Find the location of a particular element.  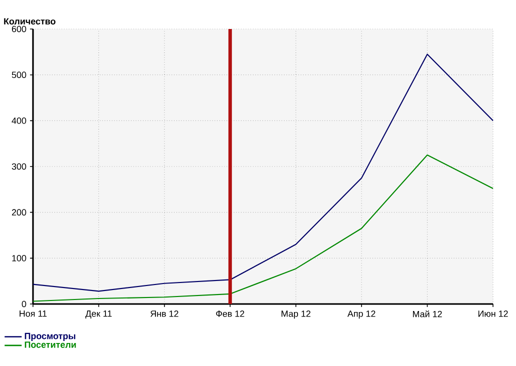

y-tick-label: 500 is located at coordinates (19, 75).